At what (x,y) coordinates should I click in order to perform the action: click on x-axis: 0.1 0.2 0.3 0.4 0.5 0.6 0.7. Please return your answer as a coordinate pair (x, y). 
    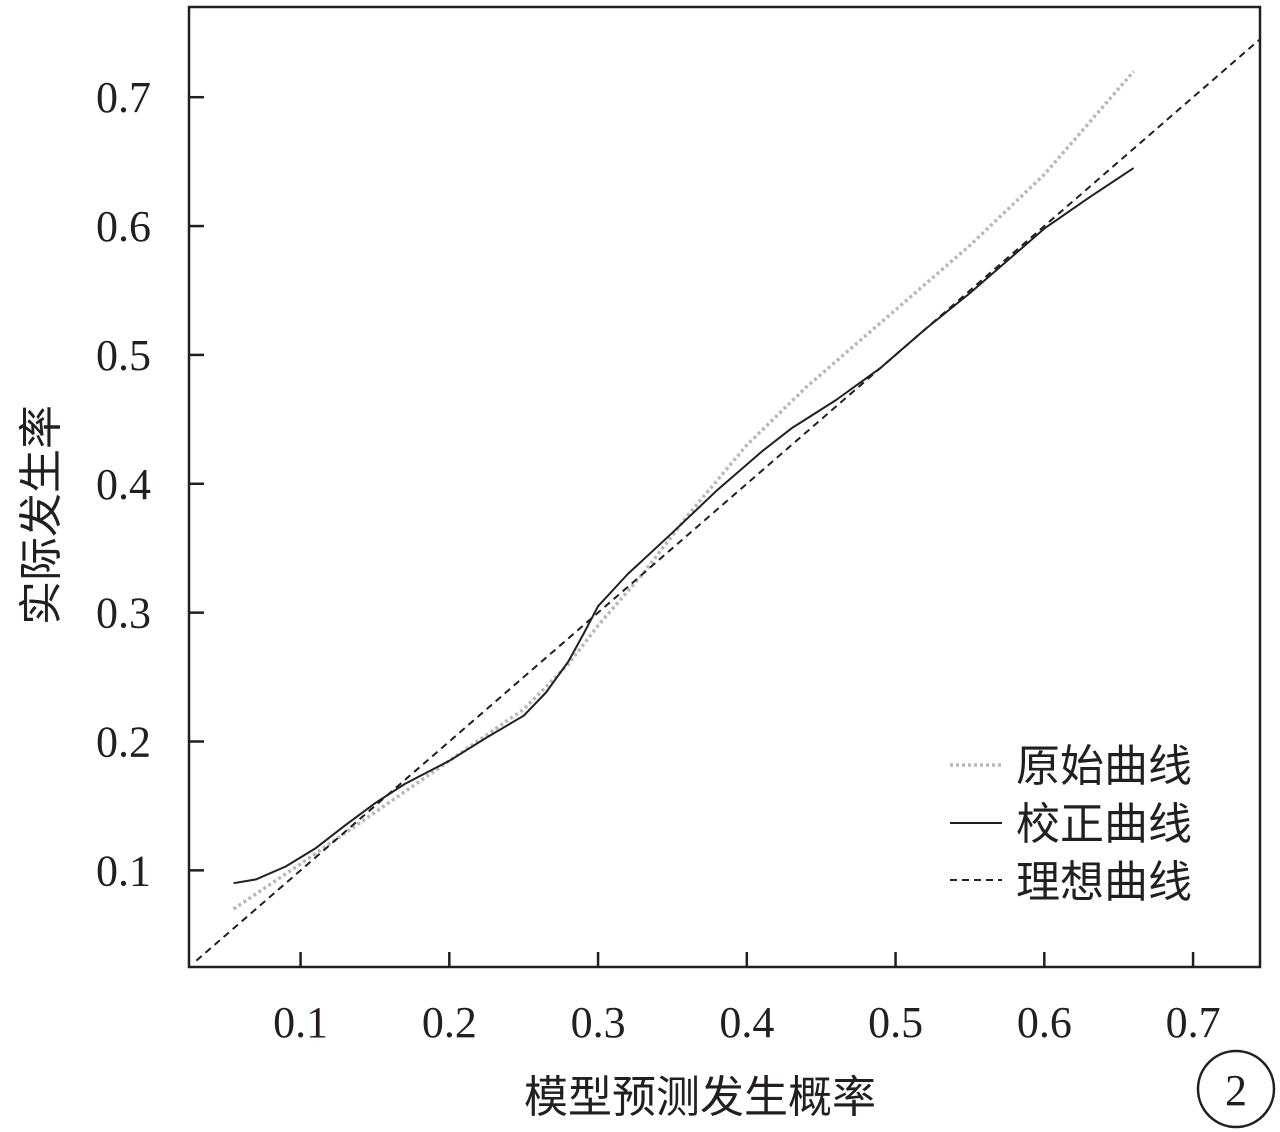
    Looking at the image, I should click on (747, 999).